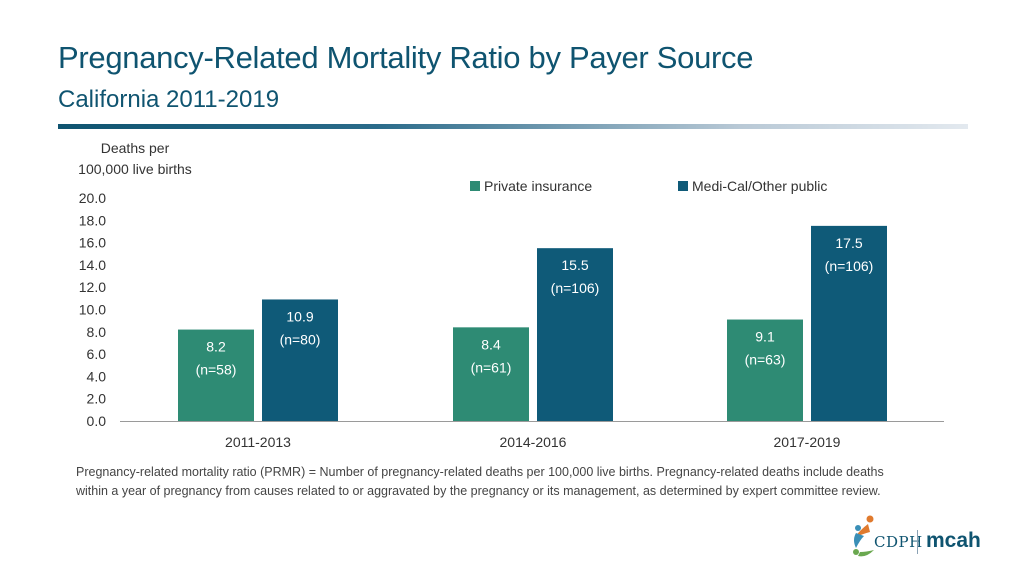  Describe the element at coordinates (92, 310) in the screenshot. I see `y-tick-label: 10.0` at that location.